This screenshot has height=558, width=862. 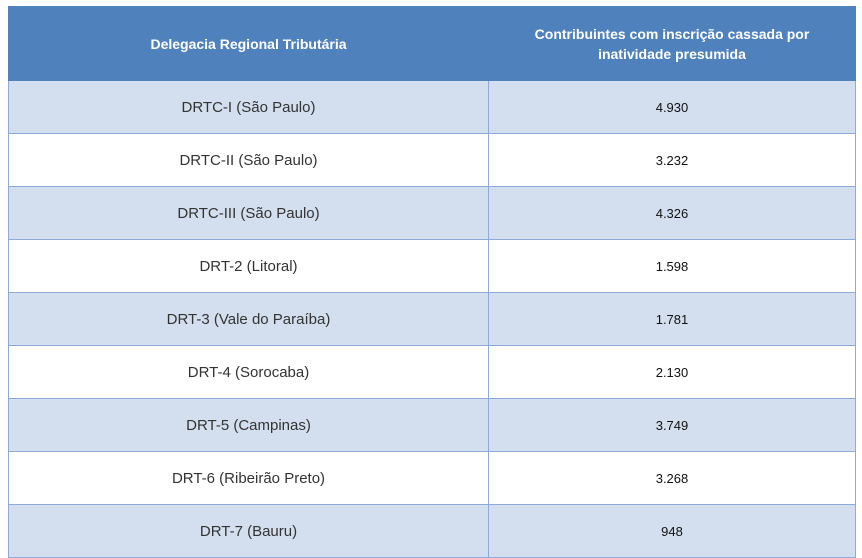 I want to click on table-row: DRT-3 (Vale do Paraíba) 1.781, so click(x=432, y=319).